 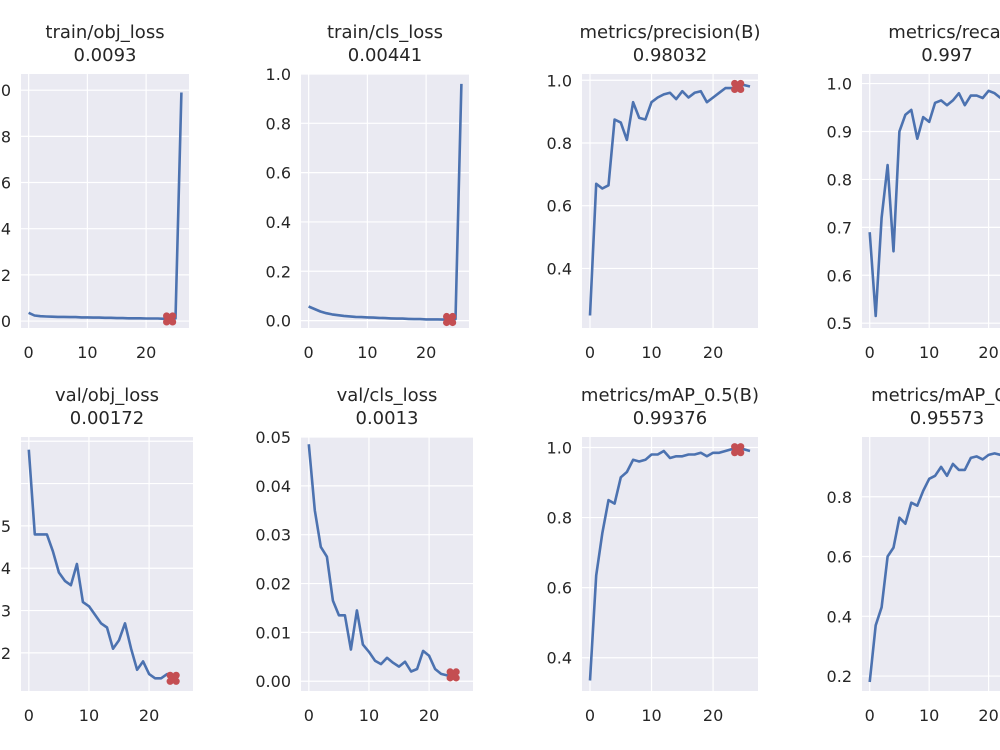 What do you see at coordinates (670, 55) in the screenshot?
I see `chart-subtitle: 0.98032` at bounding box center [670, 55].